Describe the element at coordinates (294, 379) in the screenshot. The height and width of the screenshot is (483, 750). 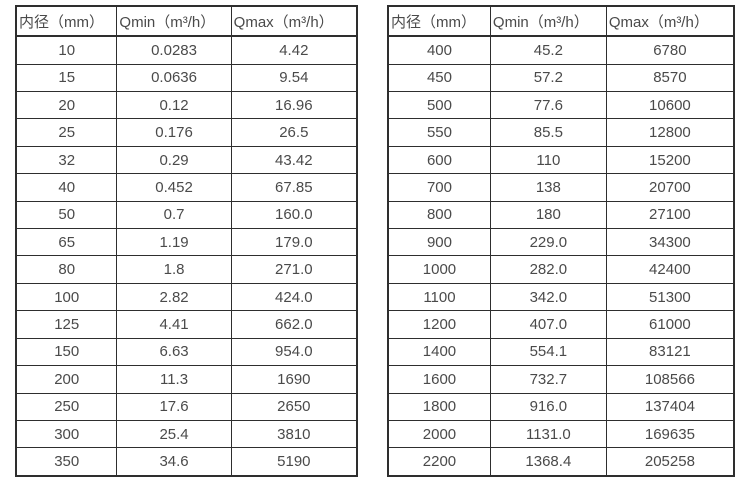
I see `qmax-cell: 1690` at that location.